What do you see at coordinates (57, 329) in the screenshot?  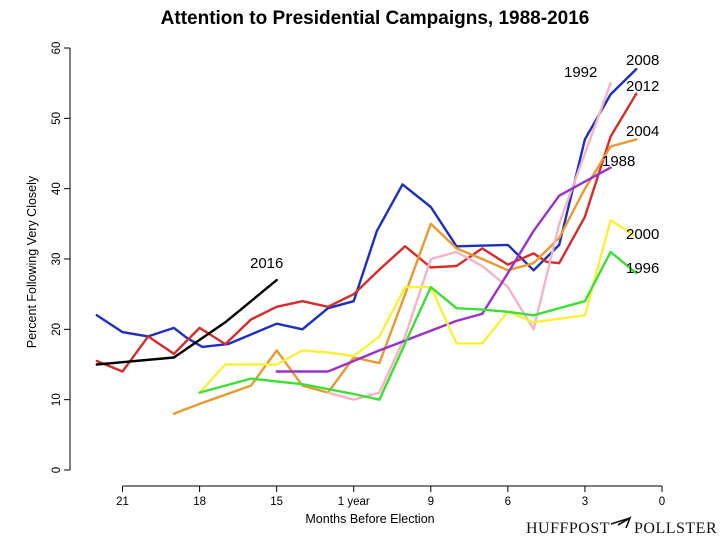 I see `y-tick-label: 20` at bounding box center [57, 329].